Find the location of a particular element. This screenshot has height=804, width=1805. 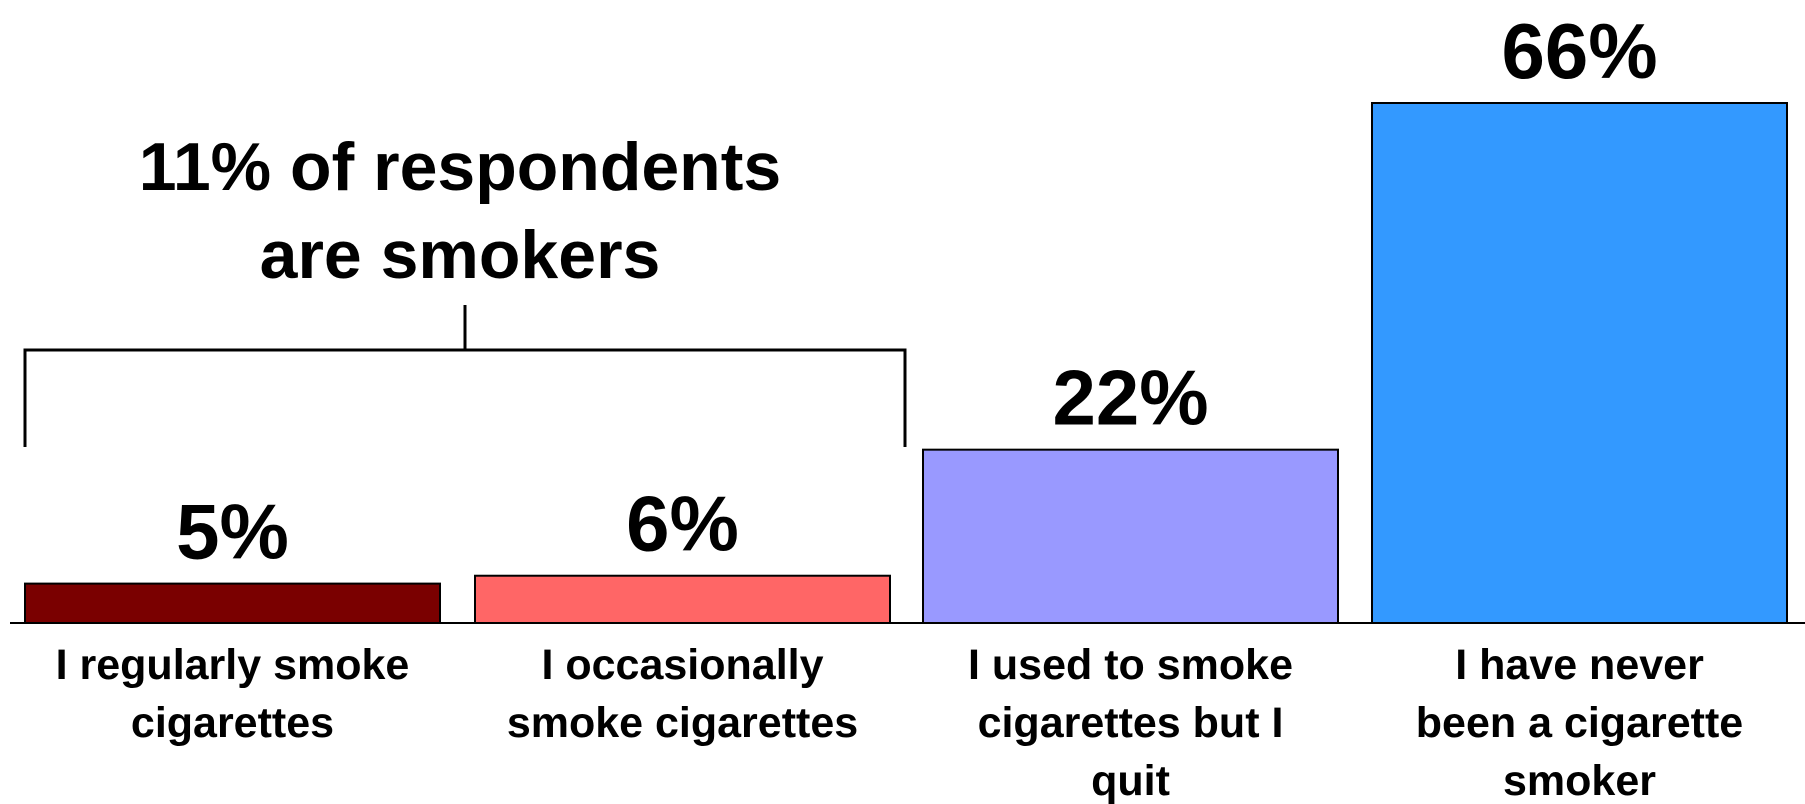

category-label-line: smoke cigarettes is located at coordinates (682, 723).